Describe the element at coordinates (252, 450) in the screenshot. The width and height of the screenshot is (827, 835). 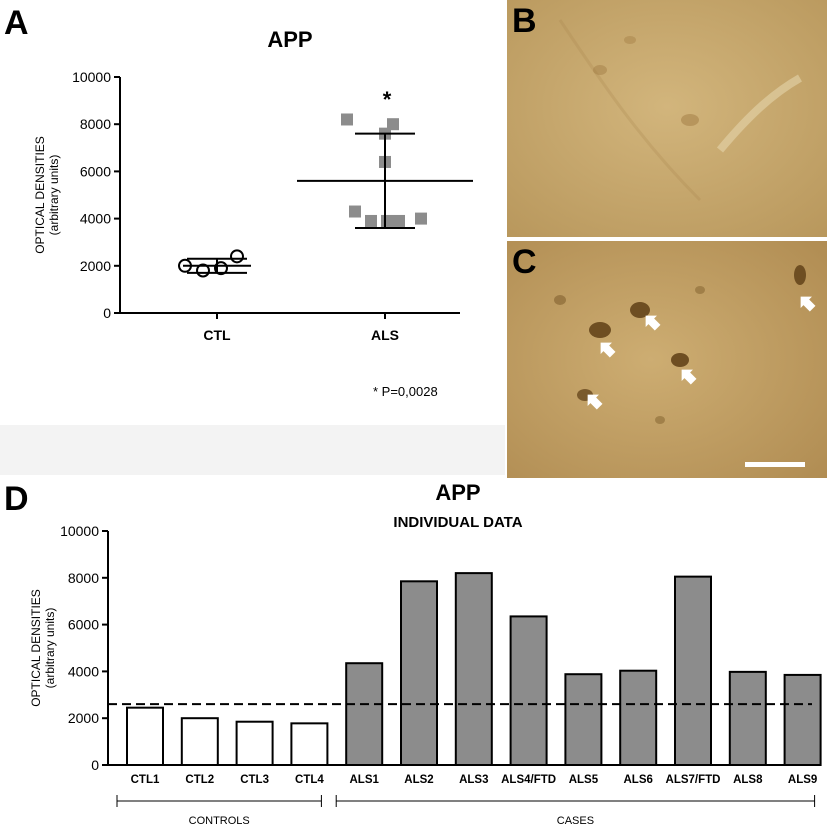
I see `panel-a-background-band` at that location.